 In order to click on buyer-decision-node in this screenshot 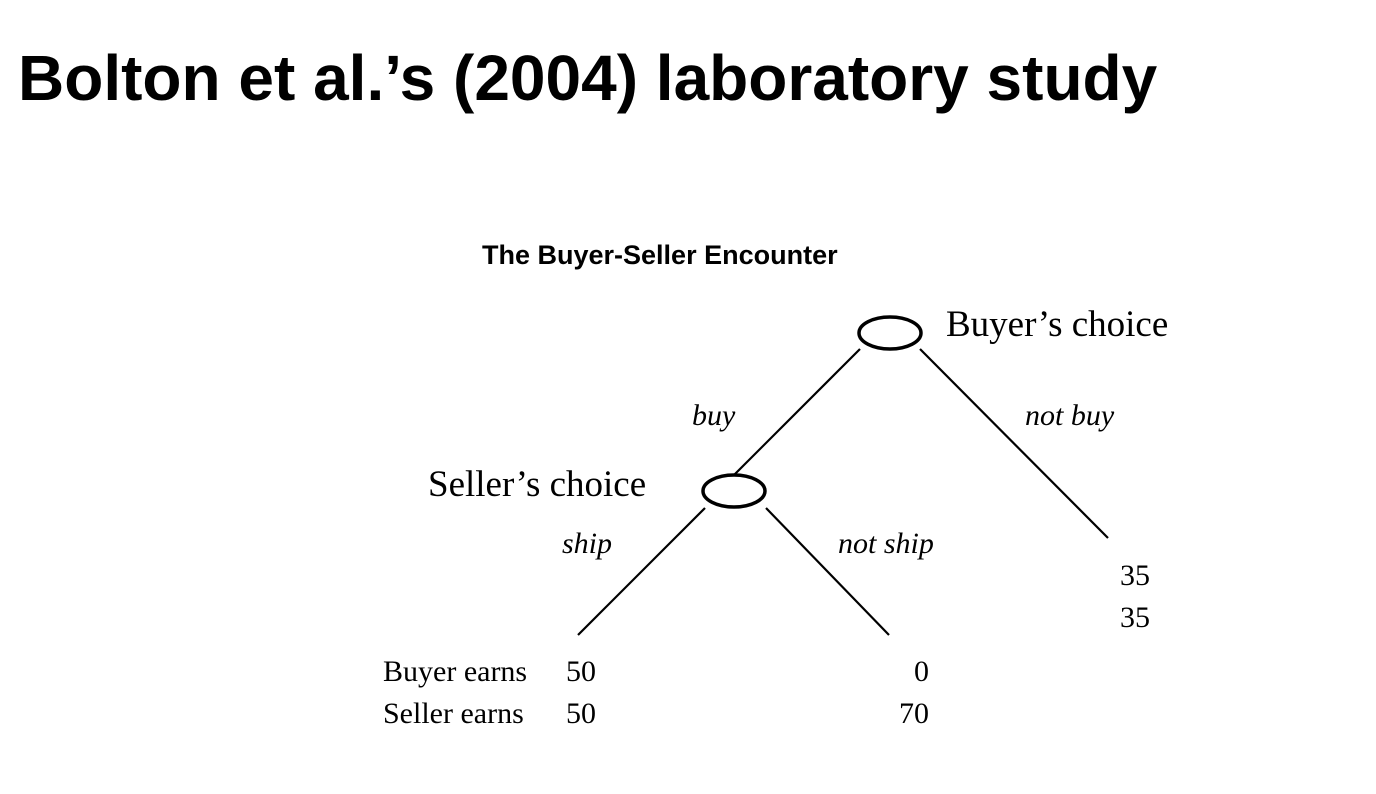, I will do `click(890, 333)`.